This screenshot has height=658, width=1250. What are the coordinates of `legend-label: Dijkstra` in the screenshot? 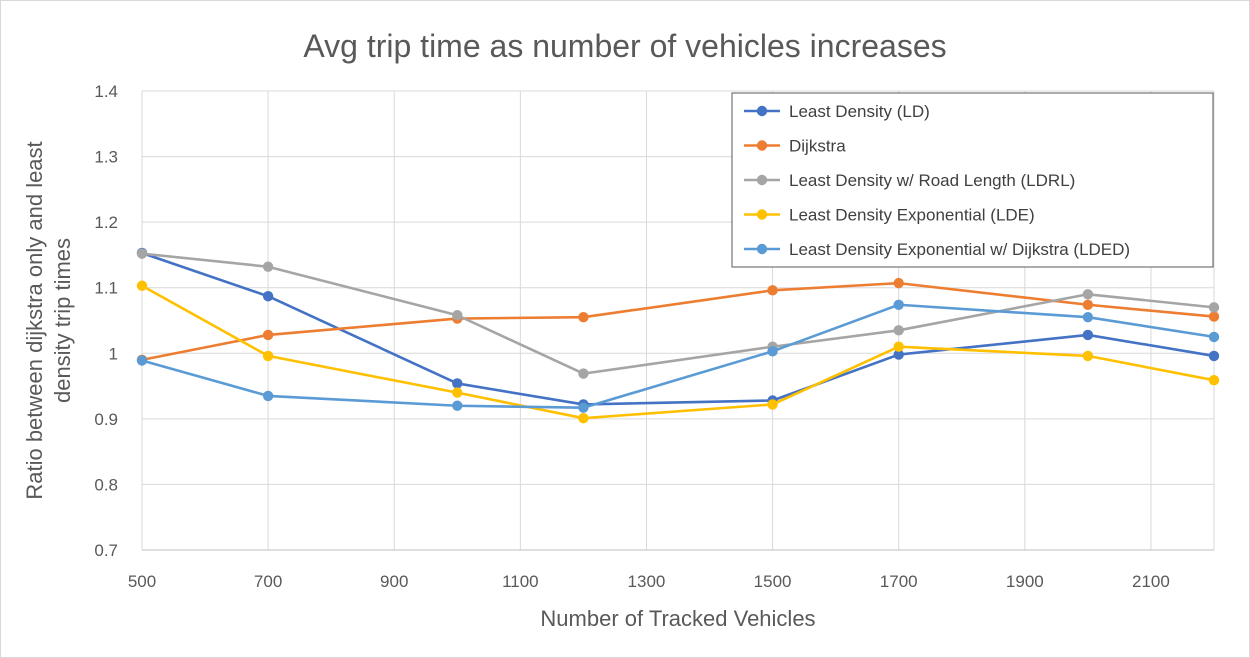 It's located at (817, 146).